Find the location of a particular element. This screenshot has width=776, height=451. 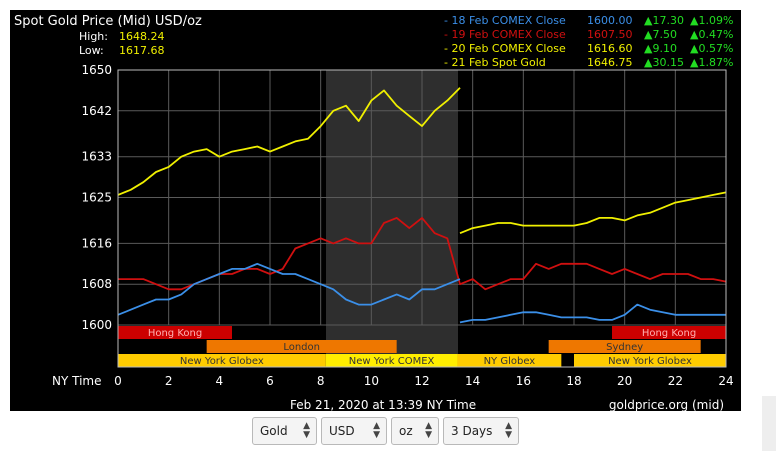

session-label: NY Globex is located at coordinates (510, 361).